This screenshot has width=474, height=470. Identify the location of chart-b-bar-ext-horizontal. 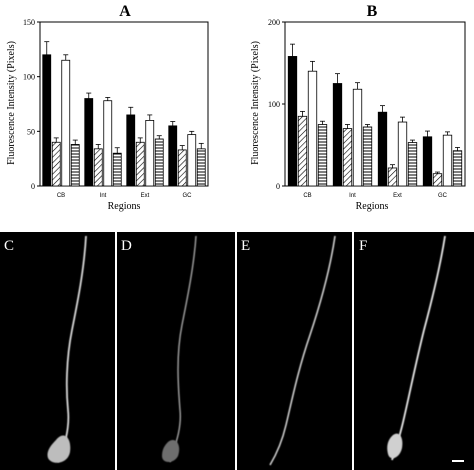
(412, 164).